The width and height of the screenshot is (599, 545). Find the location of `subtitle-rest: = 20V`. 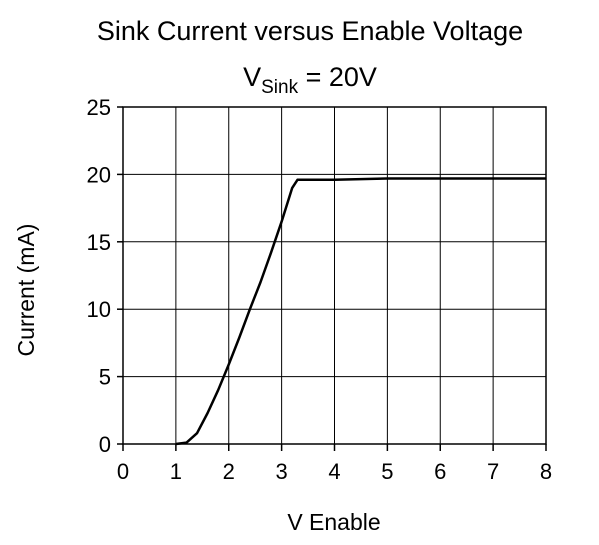

subtitle-rest: = 20V is located at coordinates (337, 77).